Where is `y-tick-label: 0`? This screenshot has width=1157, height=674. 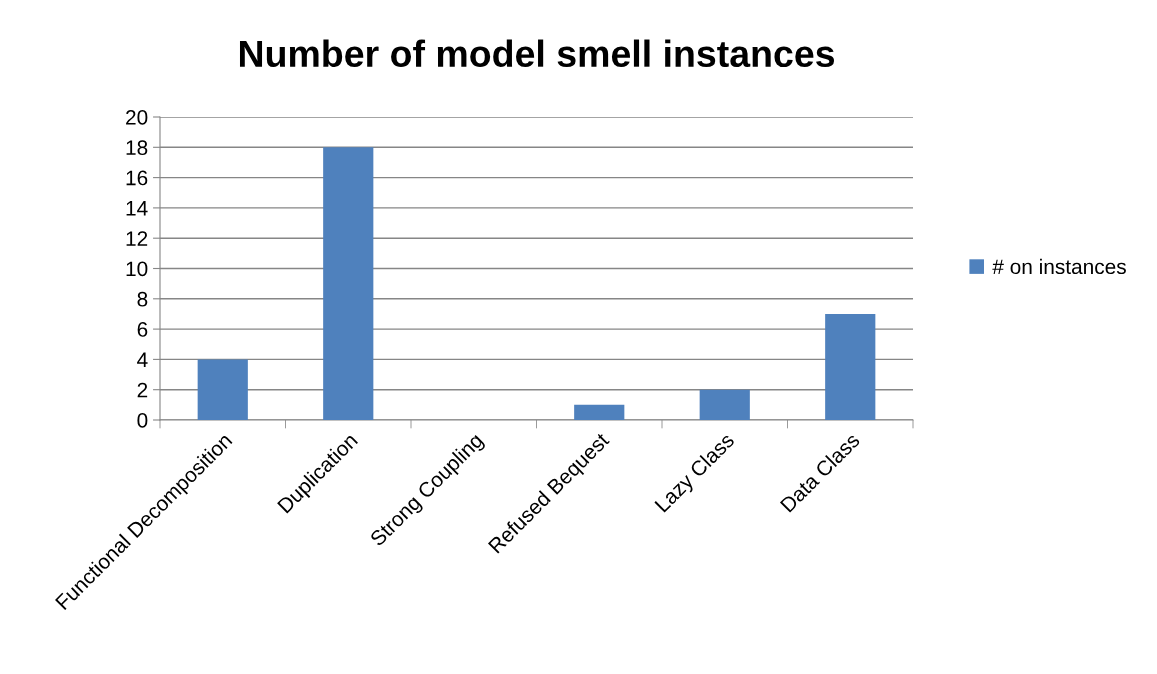 y-tick-label: 0 is located at coordinates (142, 420).